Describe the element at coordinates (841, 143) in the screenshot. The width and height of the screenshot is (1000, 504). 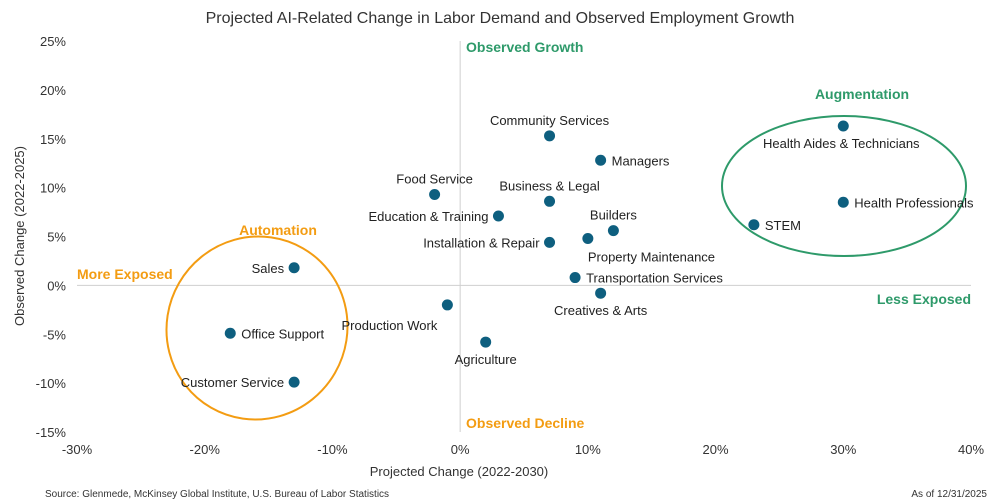
I see `label-health-aides-technicians: Health Aides & Technicians` at that location.